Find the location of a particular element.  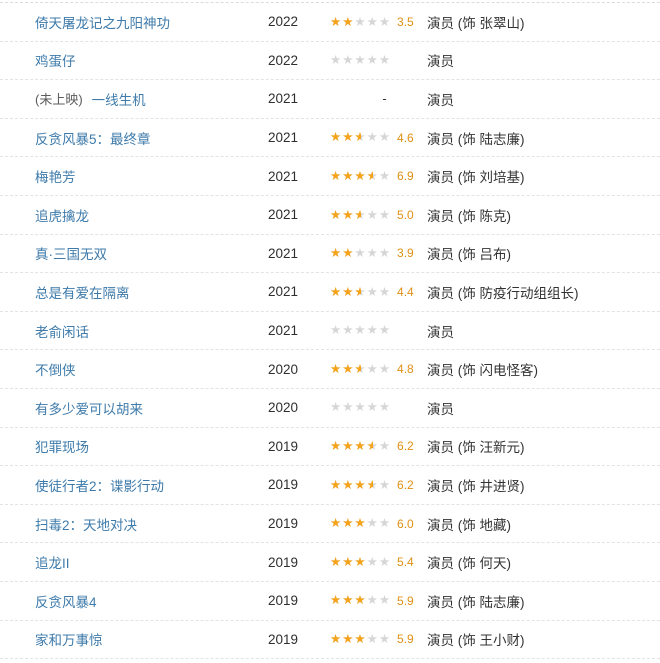

film-row: (未上映) 一线生机 2021 - 演员 is located at coordinates (330, 99).